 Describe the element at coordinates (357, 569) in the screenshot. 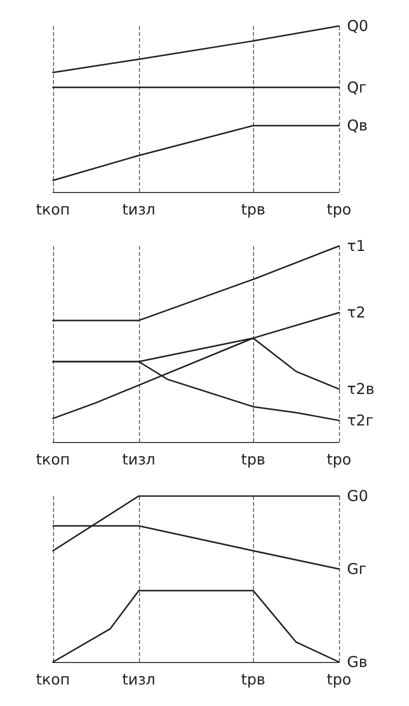

I see `series-label: Gг` at that location.